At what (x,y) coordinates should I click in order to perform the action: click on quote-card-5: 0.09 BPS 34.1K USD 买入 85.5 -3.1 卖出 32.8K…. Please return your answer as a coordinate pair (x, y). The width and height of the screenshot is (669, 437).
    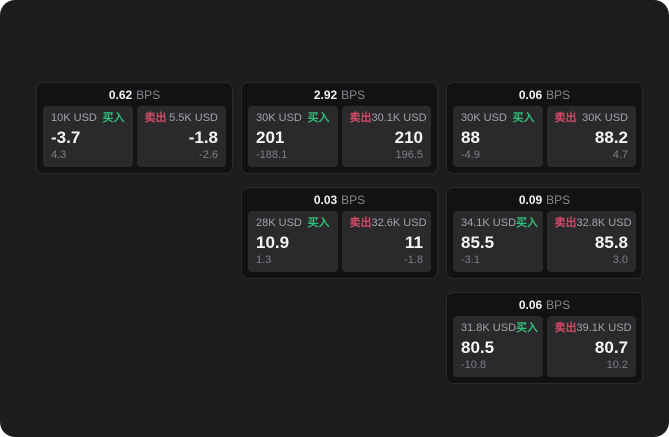
    Looking at the image, I should click on (544, 233).